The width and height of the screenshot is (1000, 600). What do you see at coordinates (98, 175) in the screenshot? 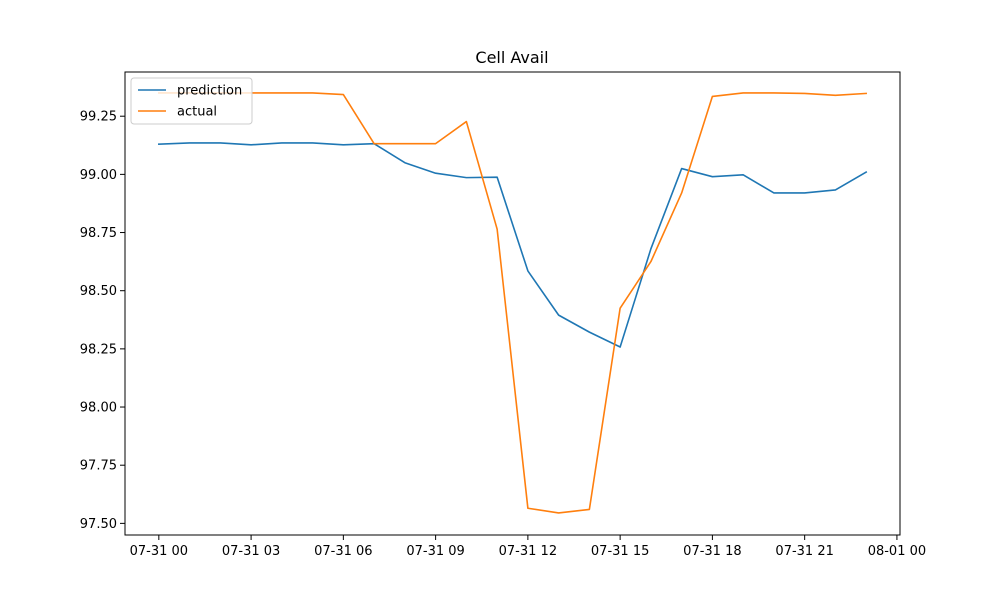
I see `y-tick-label: 99.00` at bounding box center [98, 175].